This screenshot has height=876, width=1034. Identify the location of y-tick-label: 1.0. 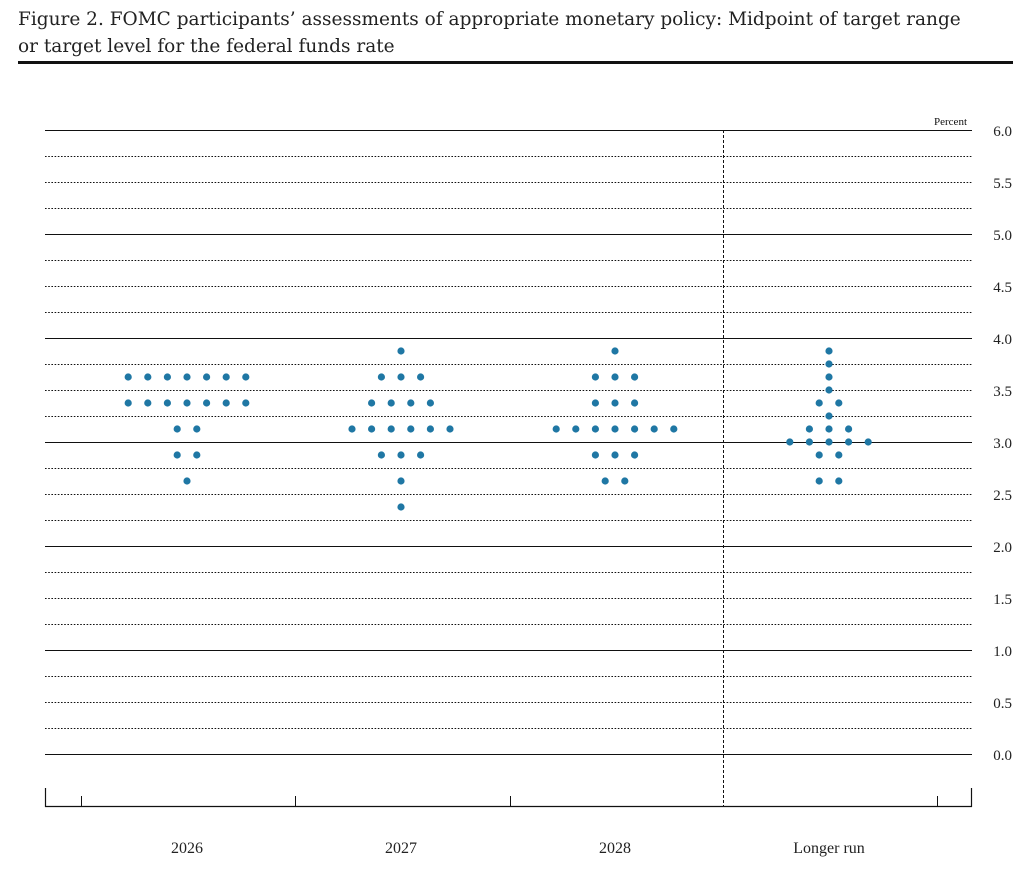
(1002, 652).